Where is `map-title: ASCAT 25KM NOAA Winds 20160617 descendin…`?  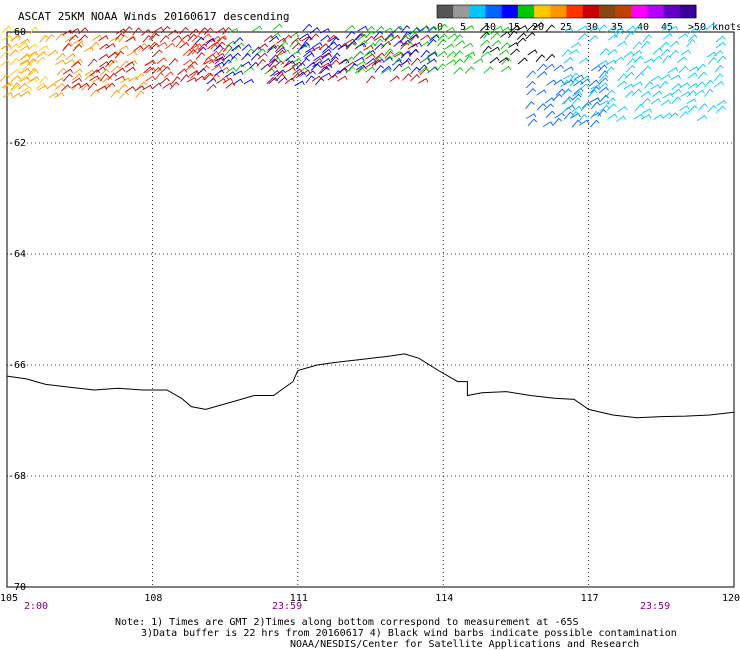
map-title: ASCAT 25KM NOAA Winds 20160617 descendin… is located at coordinates (154, 16).